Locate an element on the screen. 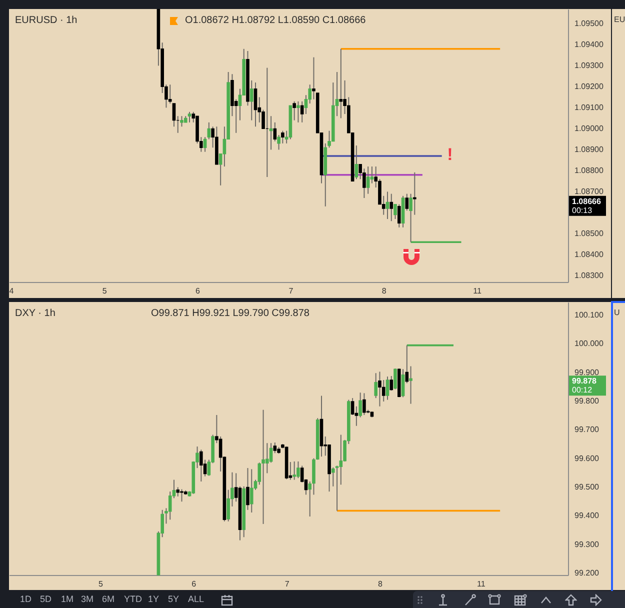 The height and width of the screenshot is (608, 625). text: 5Y is located at coordinates (174, 599).